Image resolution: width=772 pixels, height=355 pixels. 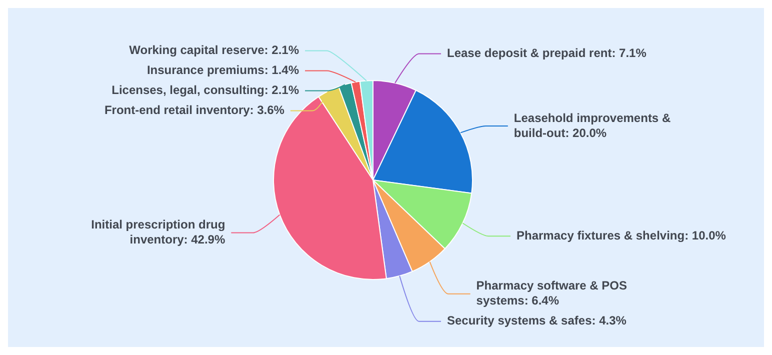 What do you see at coordinates (537, 321) in the screenshot?
I see `slice-label: Security systems & safes: 4.3%` at bounding box center [537, 321].